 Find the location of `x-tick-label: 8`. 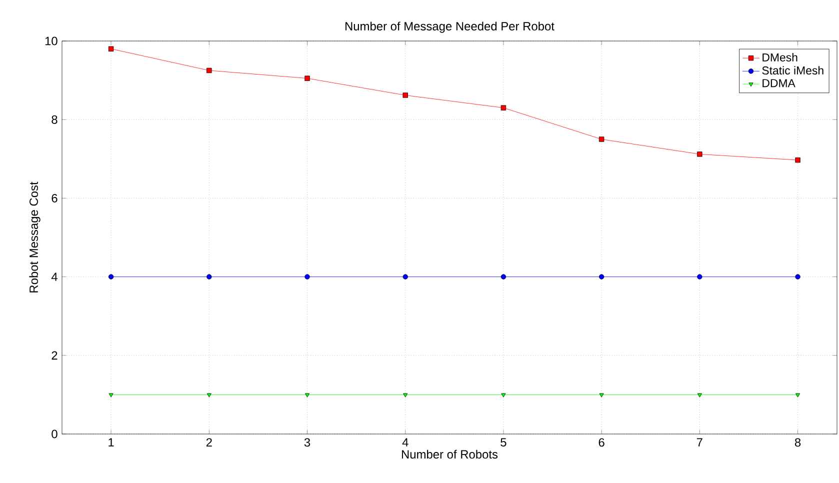

x-tick-label: 8 is located at coordinates (797, 442).